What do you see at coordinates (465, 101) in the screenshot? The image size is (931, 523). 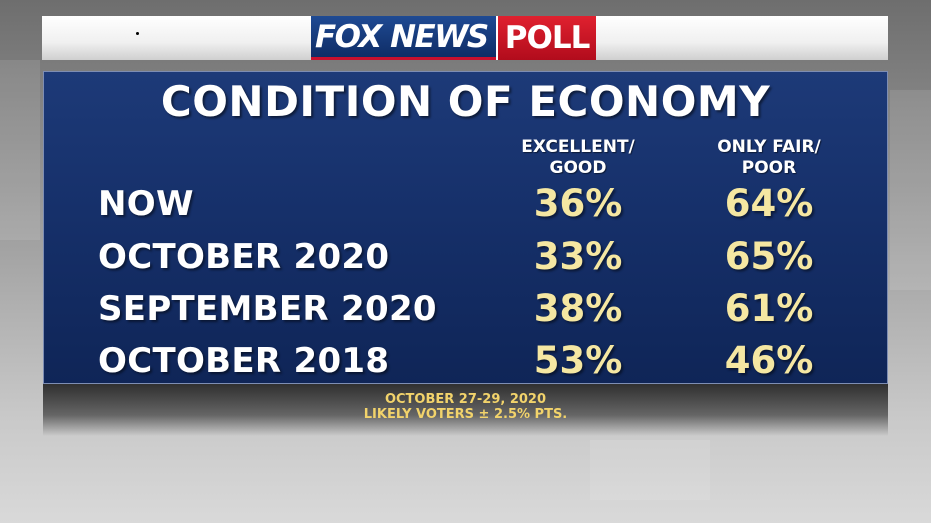 I see `chart-title: CONDITION OF ECONOMY` at bounding box center [465, 101].